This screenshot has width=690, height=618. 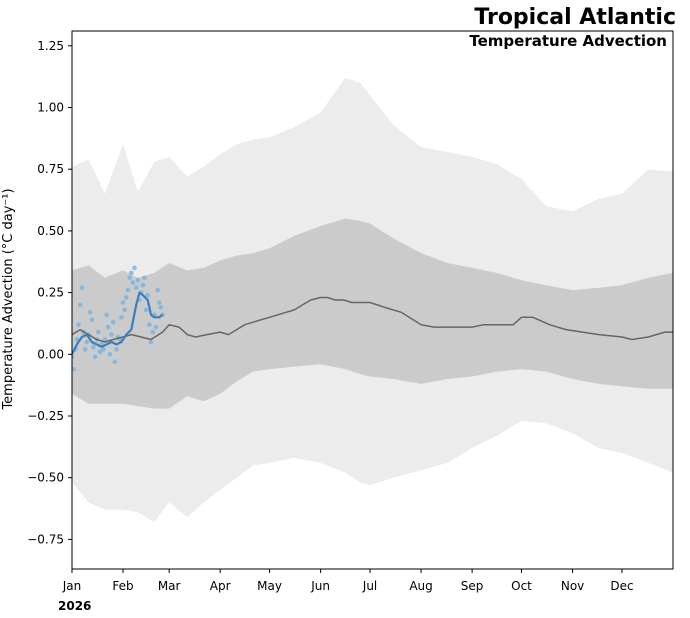 I want to click on x-tick-label: Sep, so click(x=472, y=586).